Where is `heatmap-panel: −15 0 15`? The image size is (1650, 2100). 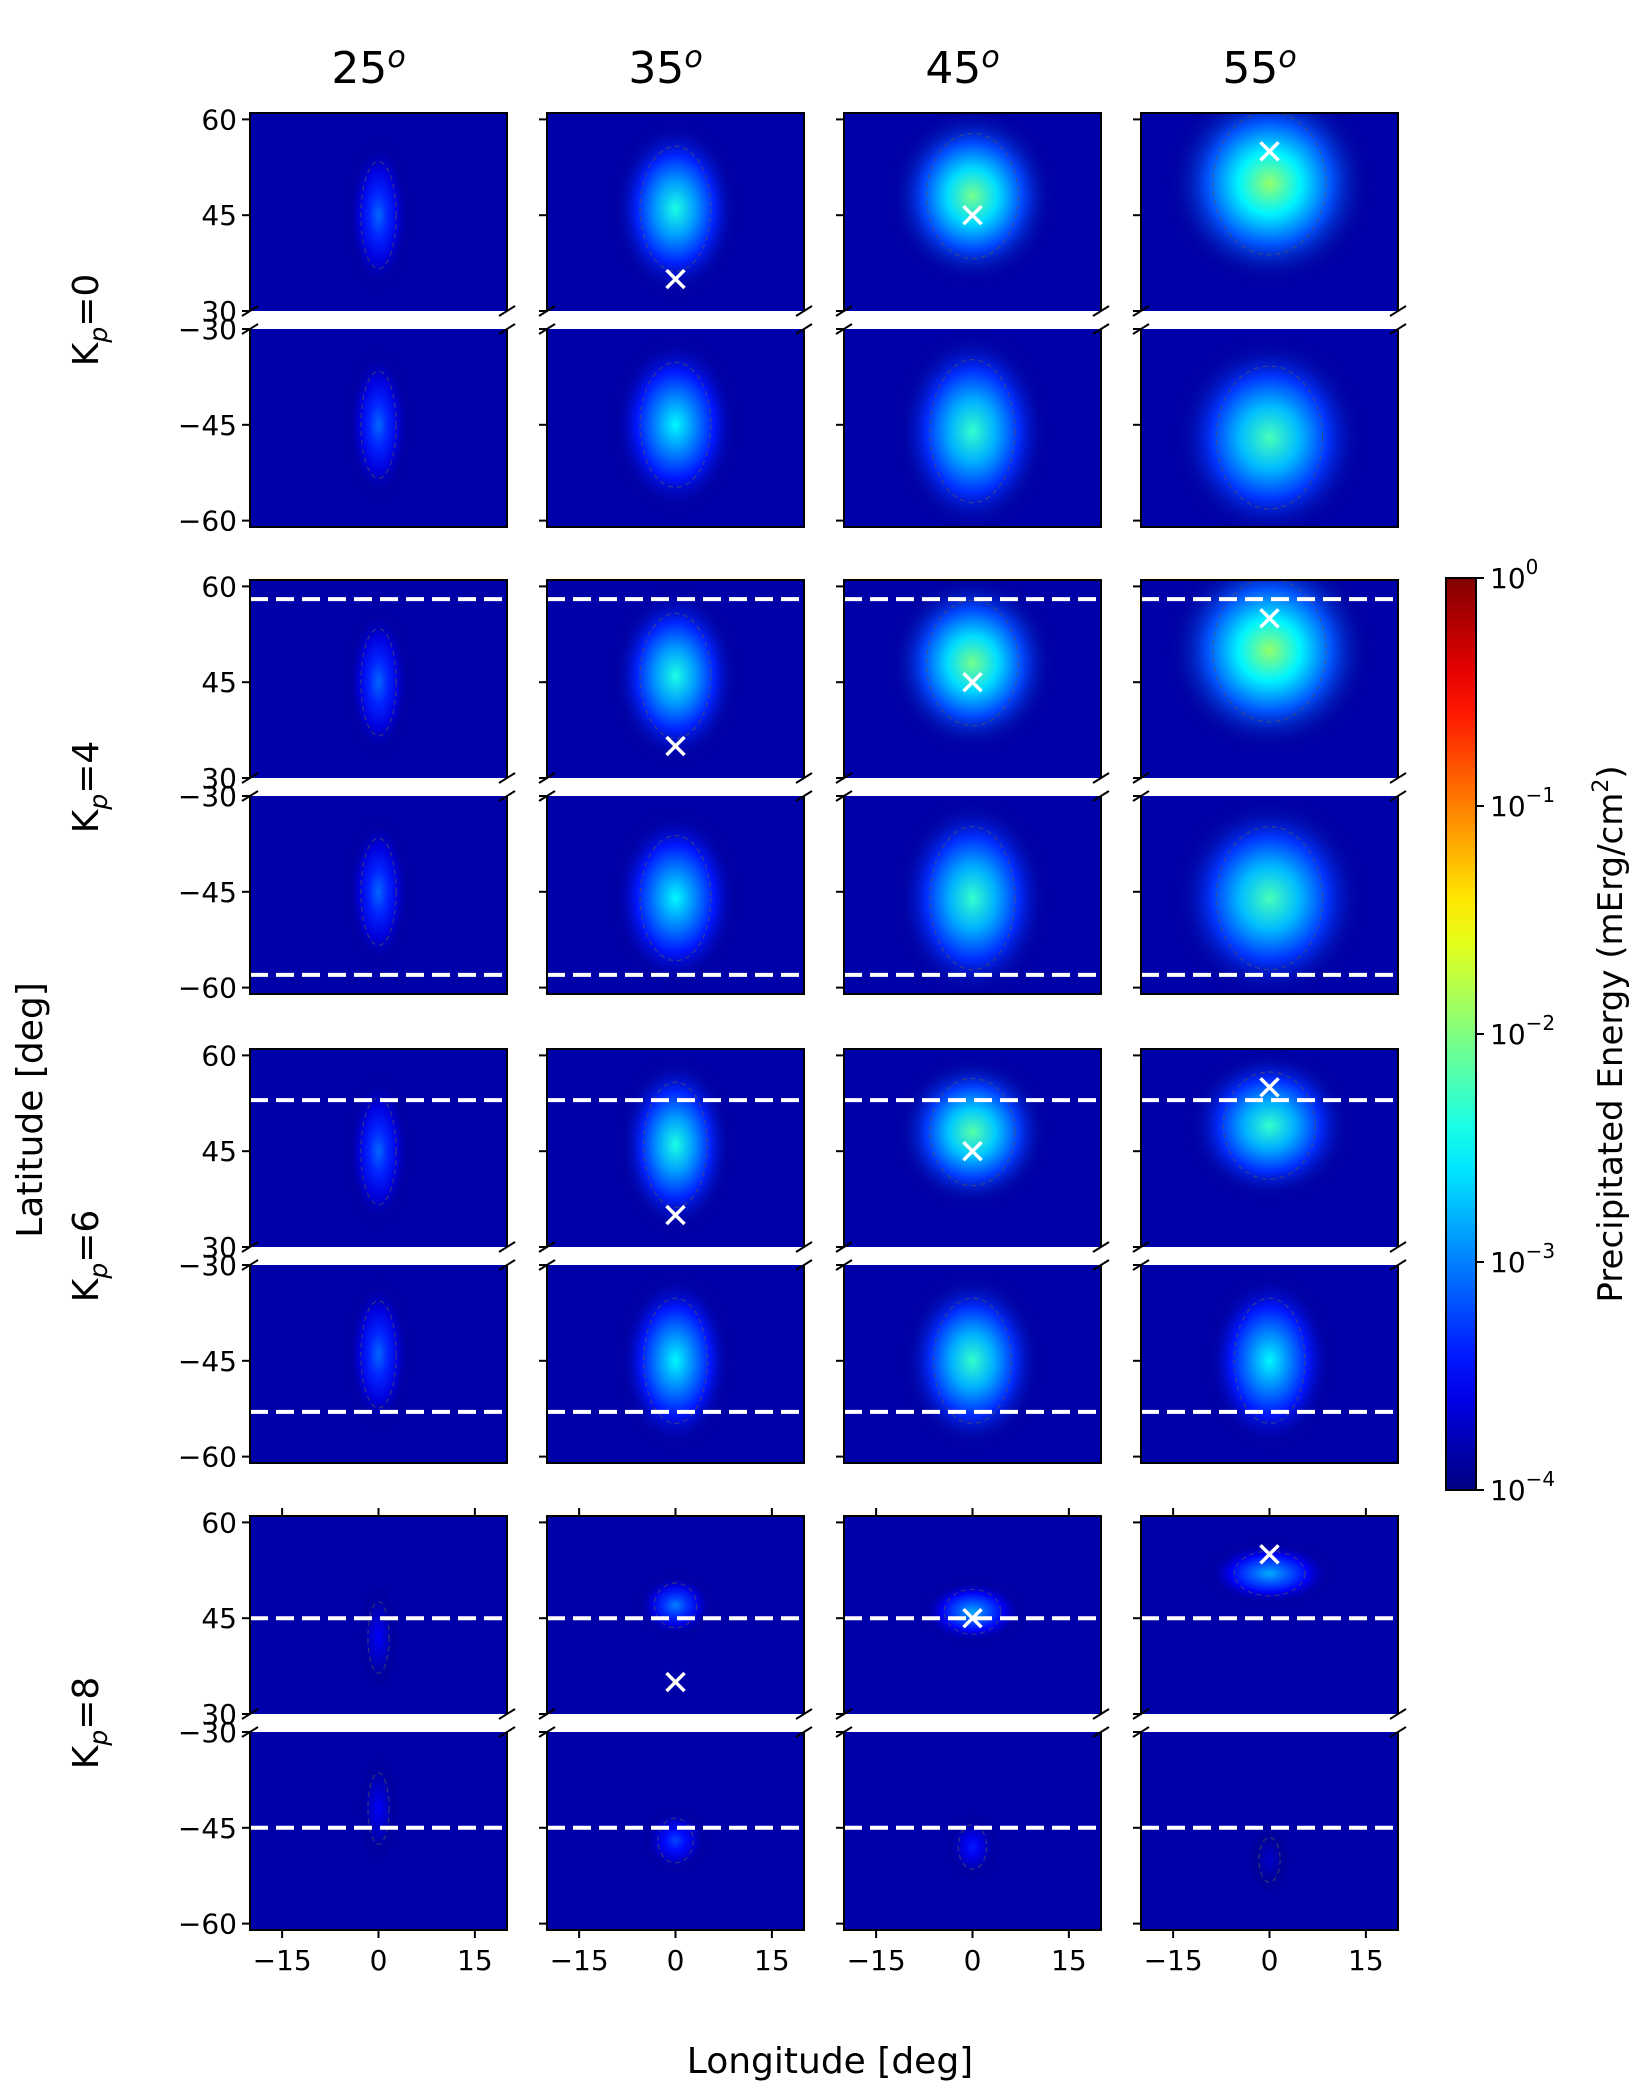
heatmap-panel: −15 0 15 is located at coordinates (1269, 1742).